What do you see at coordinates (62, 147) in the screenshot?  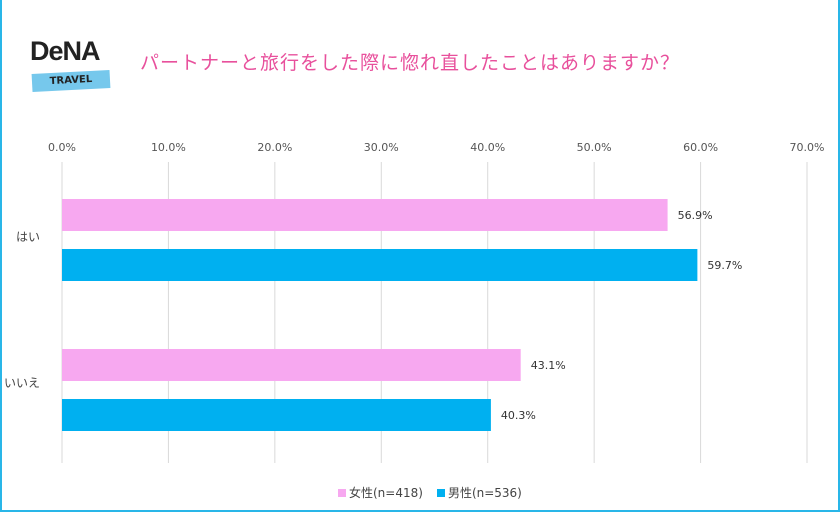 I see `x-tick-label: 0.0%` at bounding box center [62, 147].